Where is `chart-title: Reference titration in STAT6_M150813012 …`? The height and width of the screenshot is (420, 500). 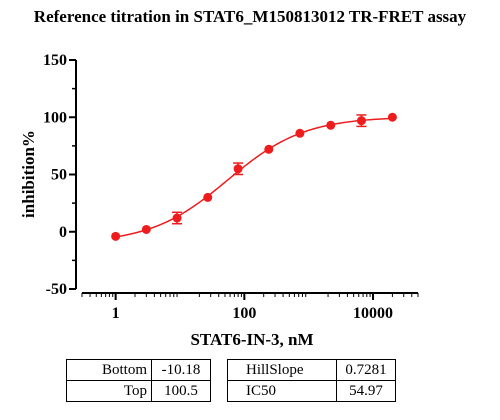
chart-title: Reference titration in STAT6_M150813012 … is located at coordinates (250, 16).